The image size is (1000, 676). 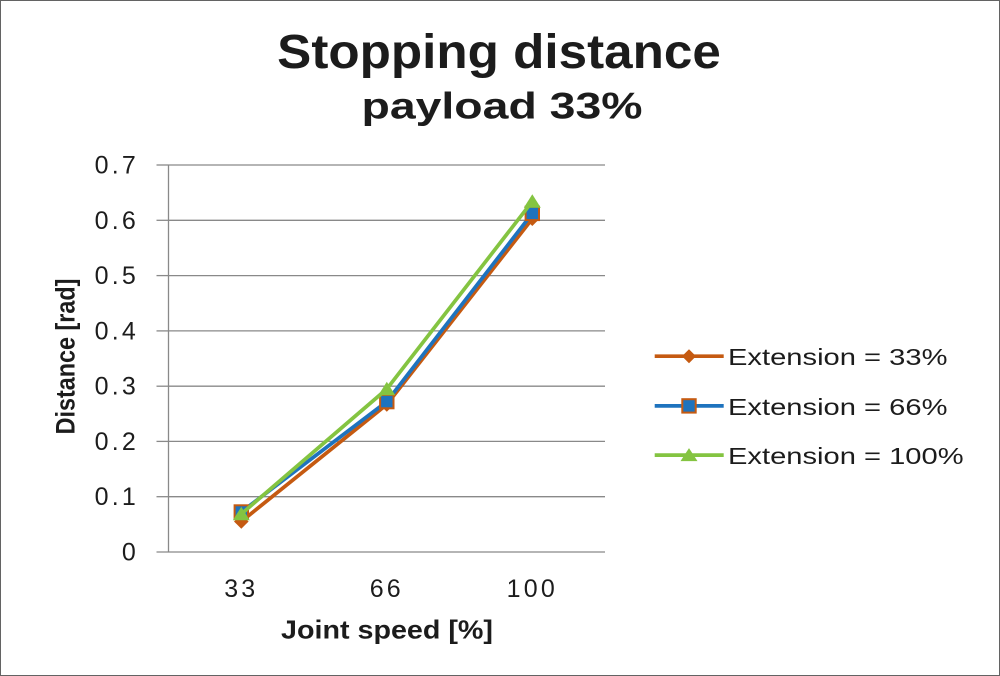 I want to click on svg-text: 0.1, so click(x=117, y=497).